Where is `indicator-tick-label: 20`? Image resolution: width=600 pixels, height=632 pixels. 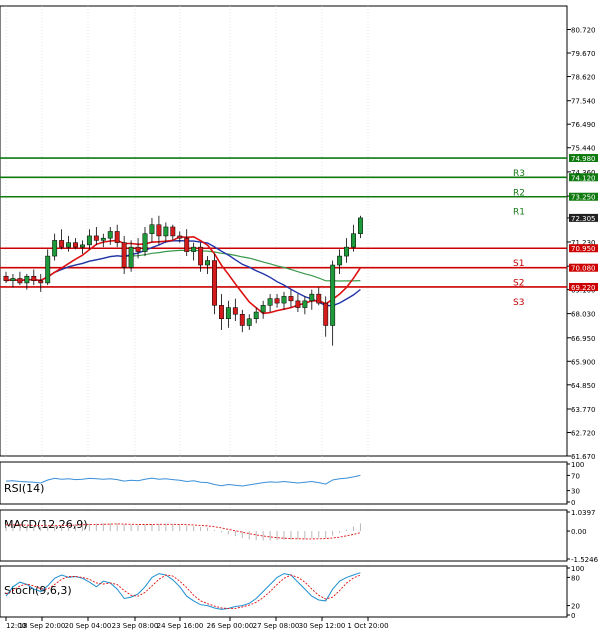 indicator-tick-label: 20 is located at coordinates (575, 607).